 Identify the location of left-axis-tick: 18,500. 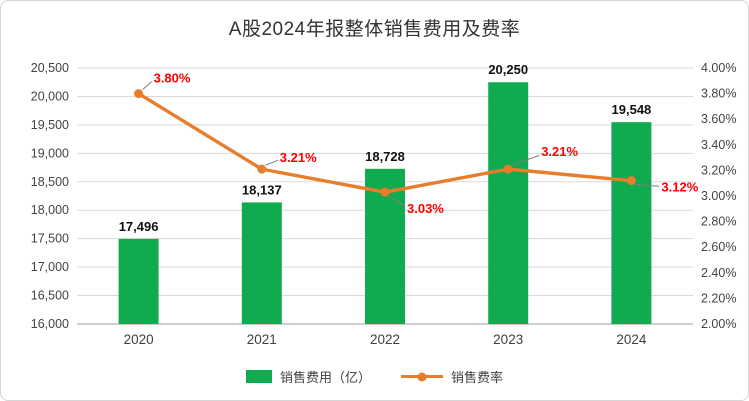
(50, 182).